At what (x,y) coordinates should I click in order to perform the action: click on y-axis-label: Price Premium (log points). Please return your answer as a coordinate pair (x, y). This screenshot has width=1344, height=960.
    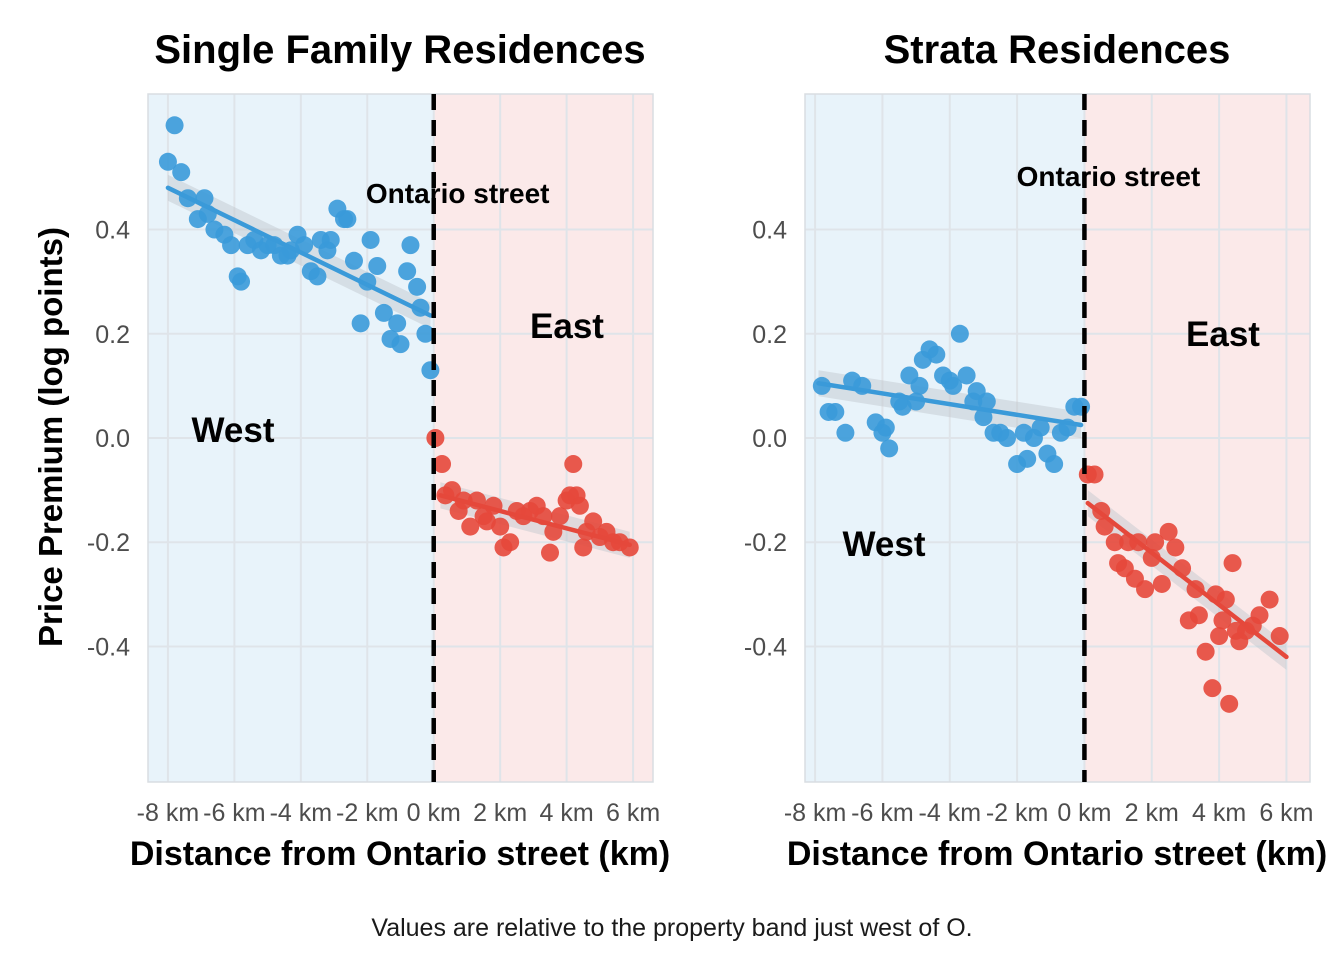
    Looking at the image, I should click on (50, 437).